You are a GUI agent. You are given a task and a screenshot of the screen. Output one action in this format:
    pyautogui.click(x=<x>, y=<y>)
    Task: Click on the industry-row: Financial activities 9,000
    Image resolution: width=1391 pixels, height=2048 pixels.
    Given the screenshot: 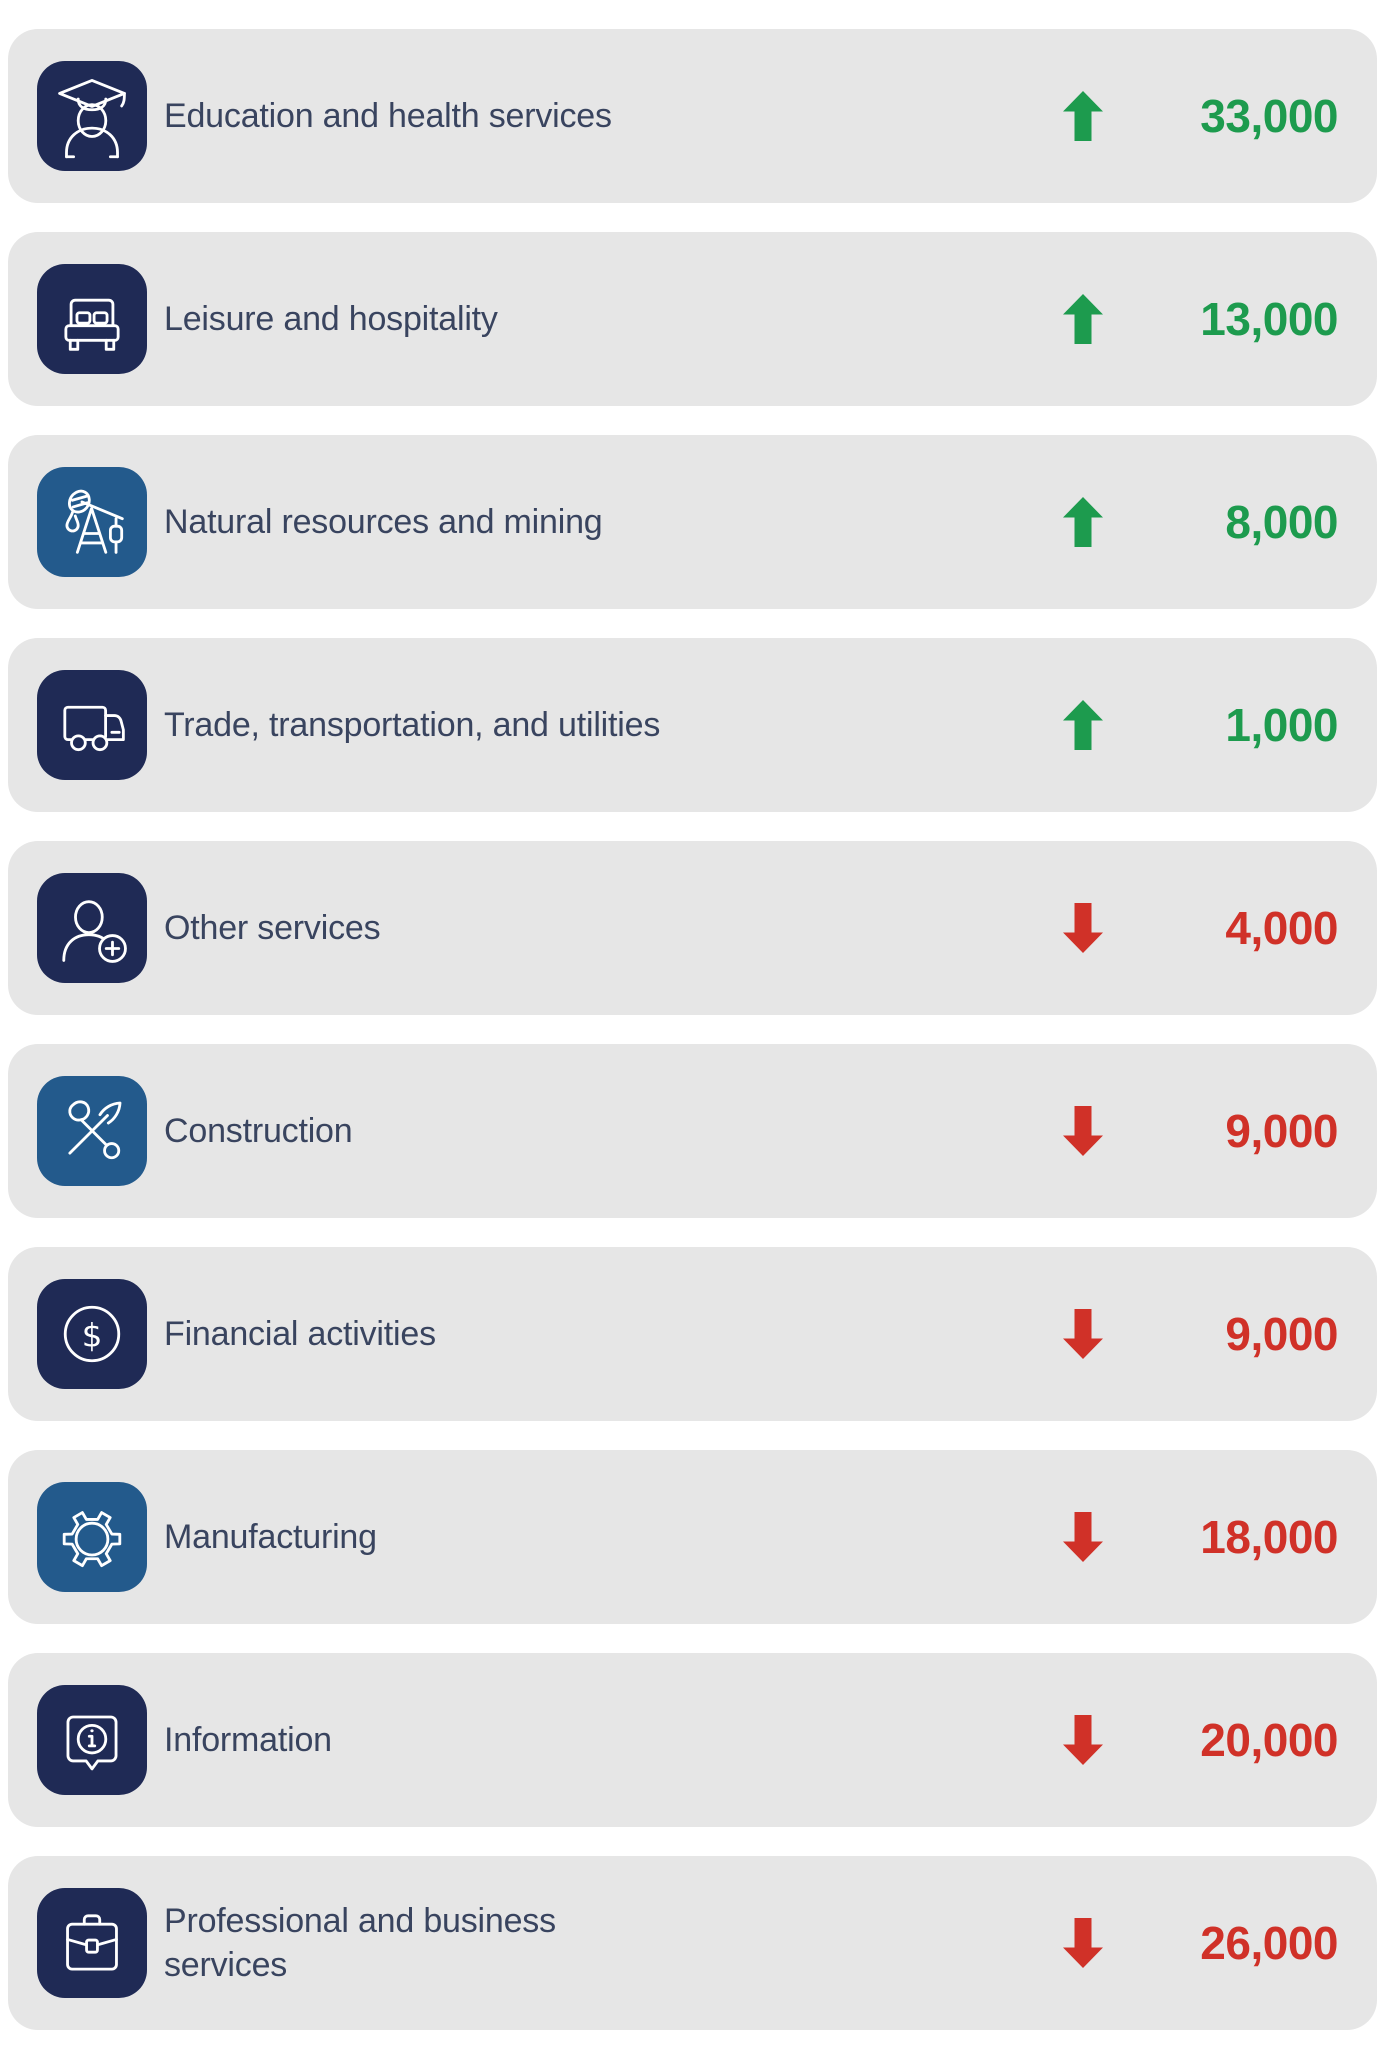 What is the action you would take?
    pyautogui.click(x=692, y=1334)
    